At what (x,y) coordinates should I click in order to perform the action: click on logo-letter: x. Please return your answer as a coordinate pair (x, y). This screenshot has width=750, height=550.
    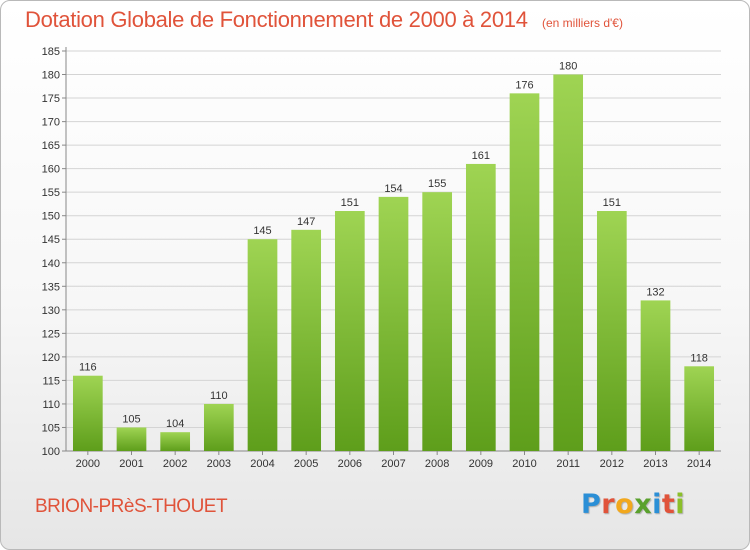
    Looking at the image, I should click on (643, 504).